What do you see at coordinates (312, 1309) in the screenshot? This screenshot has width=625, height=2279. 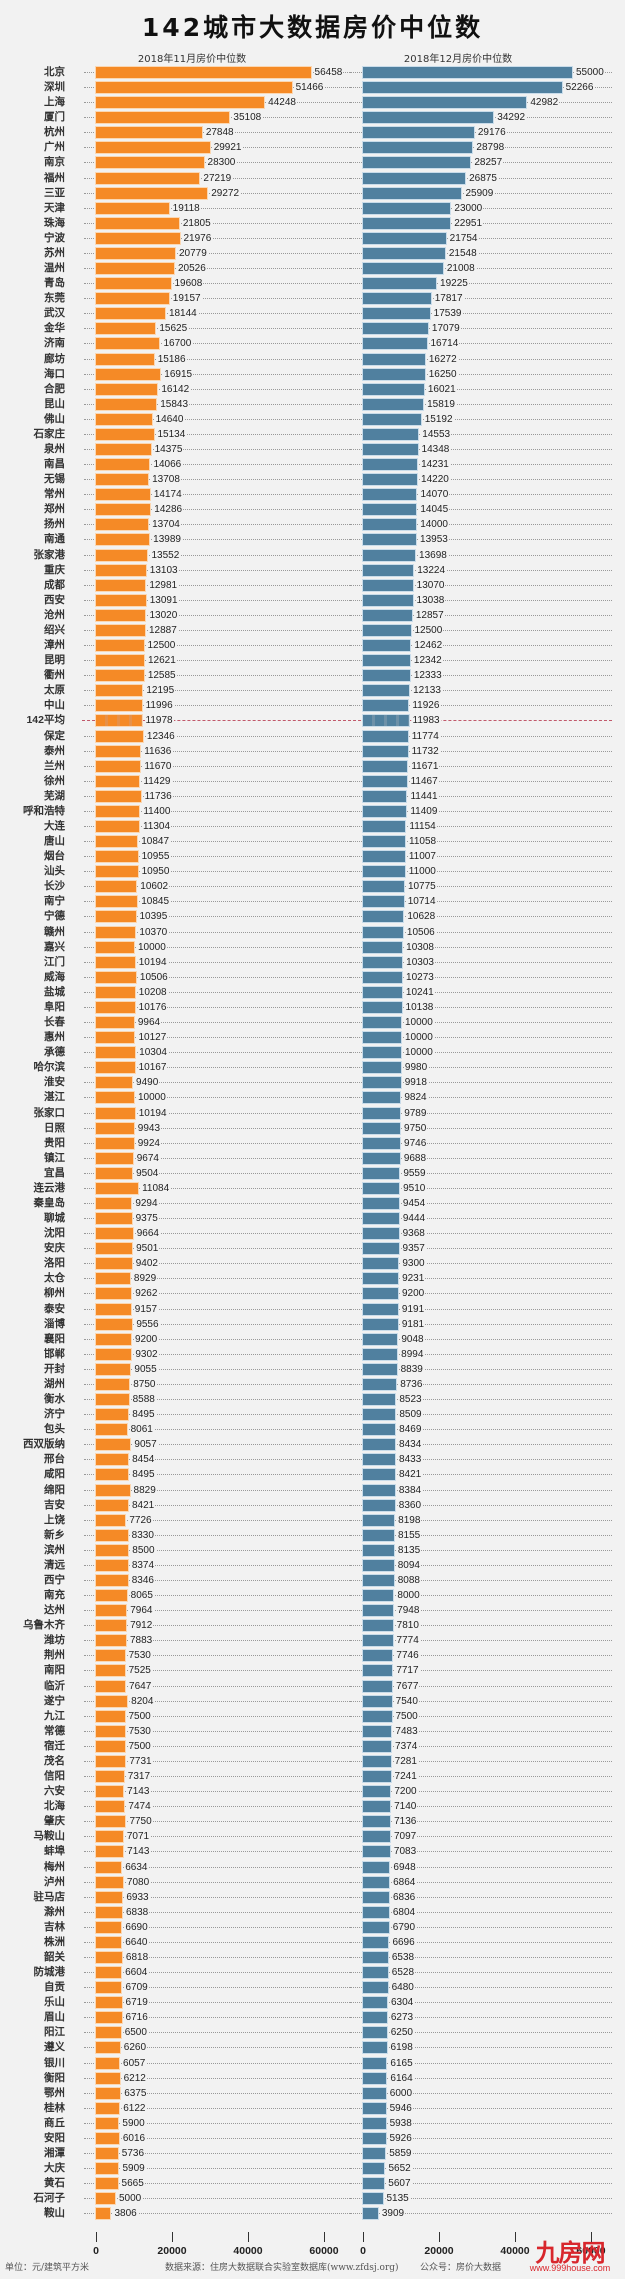 I see `city-row: 泰安 9157 9191` at bounding box center [312, 1309].